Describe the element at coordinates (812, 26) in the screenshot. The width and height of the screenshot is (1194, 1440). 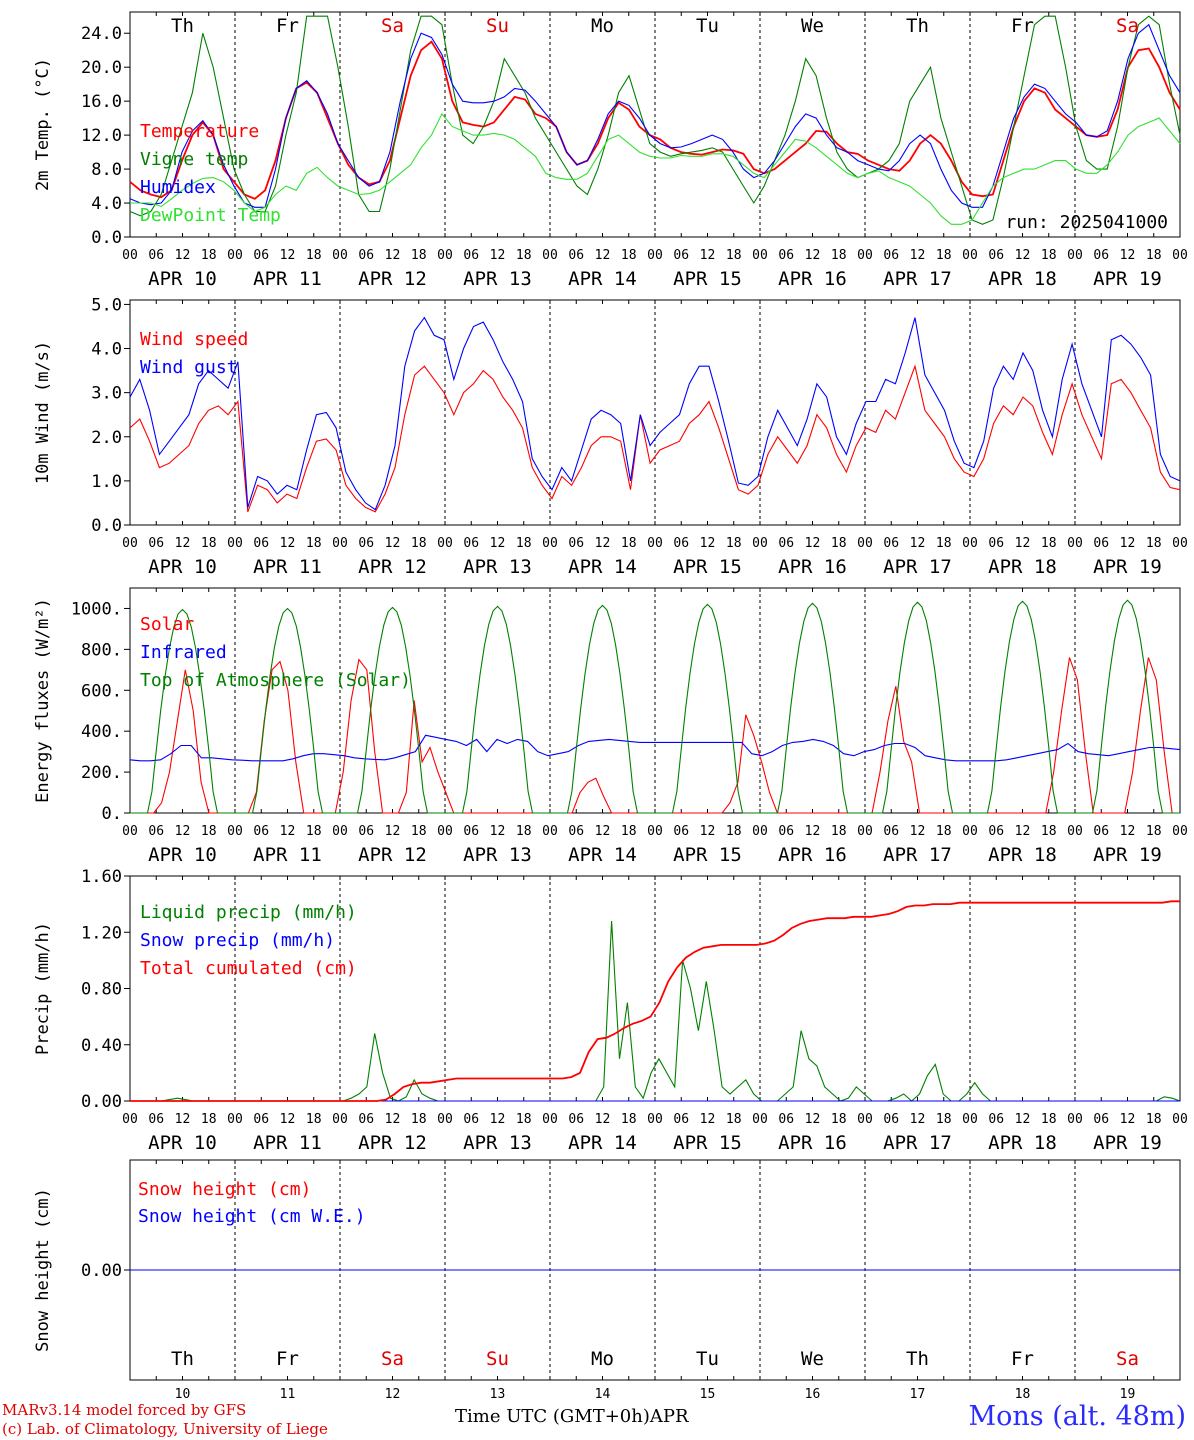
I see `day-name-label: We` at that location.